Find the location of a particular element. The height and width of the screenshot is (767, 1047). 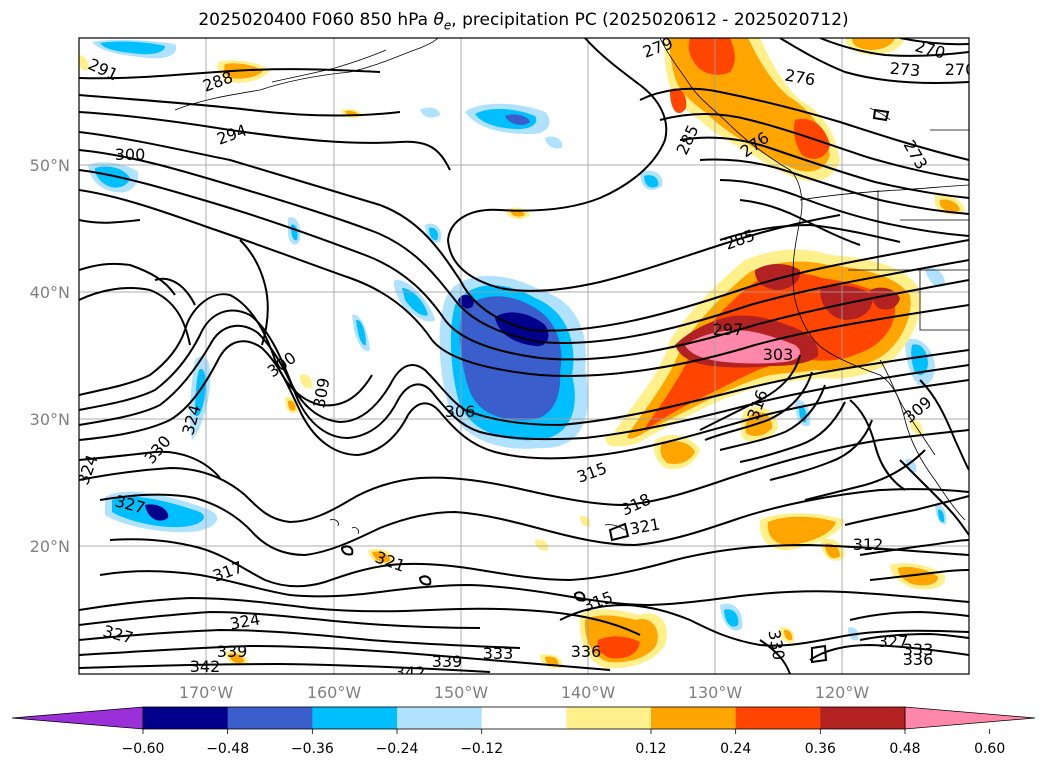

contour-label: 270 is located at coordinates (960, 69).